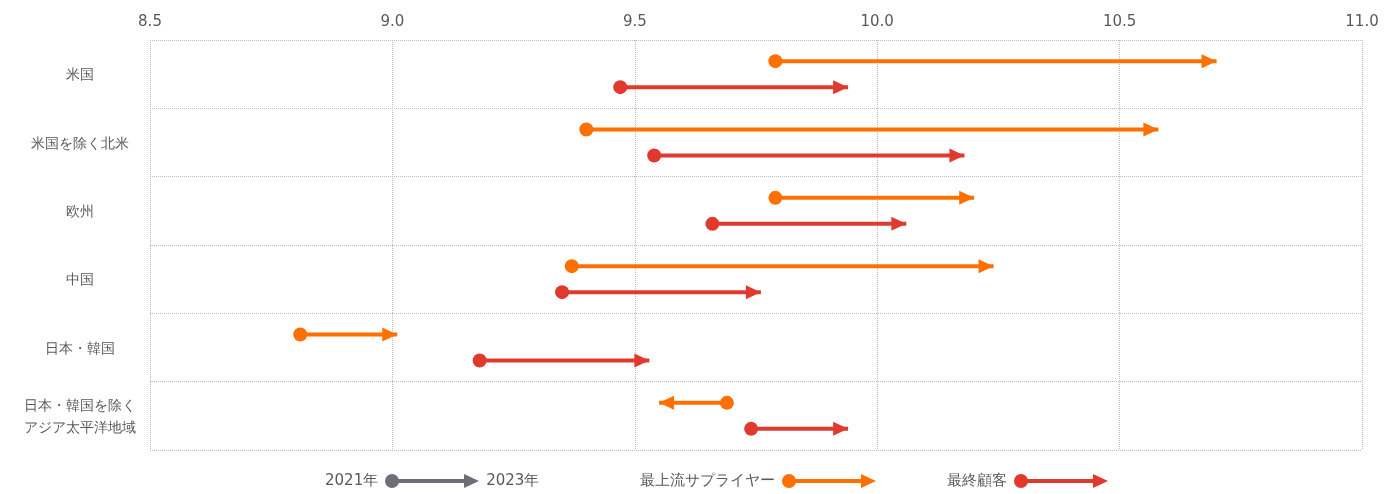  Describe the element at coordinates (80, 74) in the screenshot. I see `y-tick-label: 米国` at that location.